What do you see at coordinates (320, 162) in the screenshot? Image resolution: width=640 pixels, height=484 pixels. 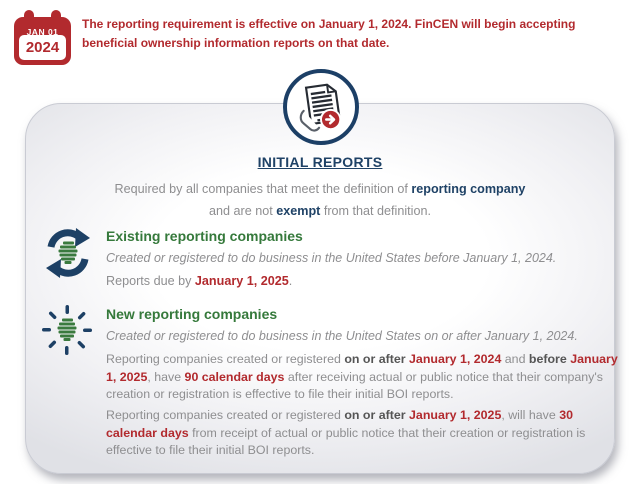 I see `page-title: INITIAL REPORTS` at bounding box center [320, 162].